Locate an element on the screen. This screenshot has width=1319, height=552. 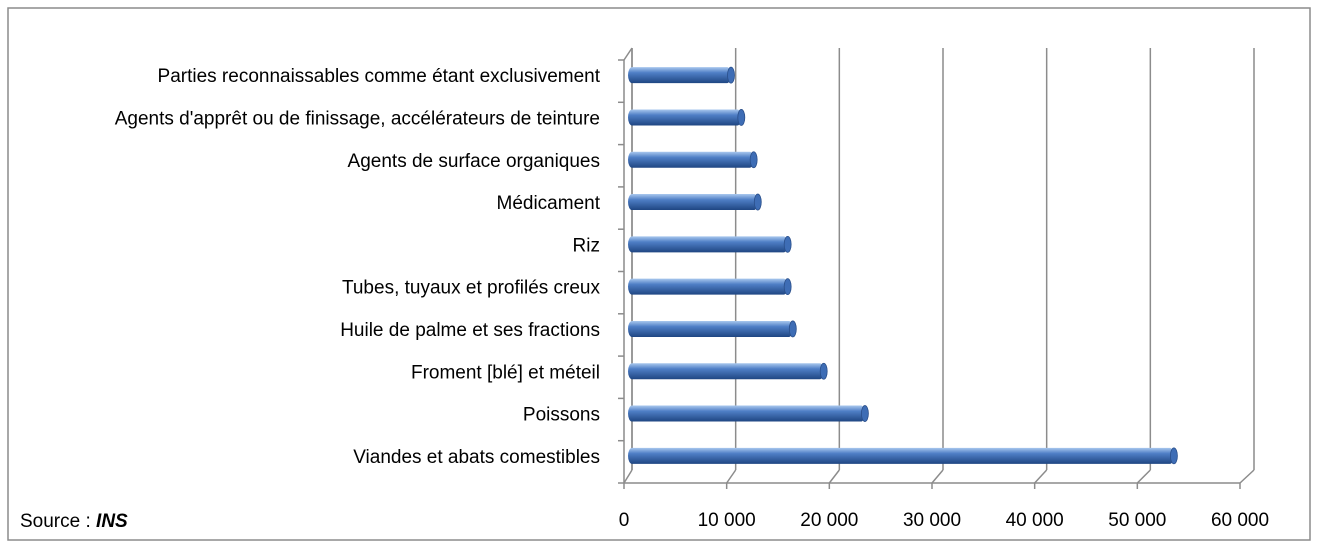
x-tick-label: 40 000 is located at coordinates (1035, 520).